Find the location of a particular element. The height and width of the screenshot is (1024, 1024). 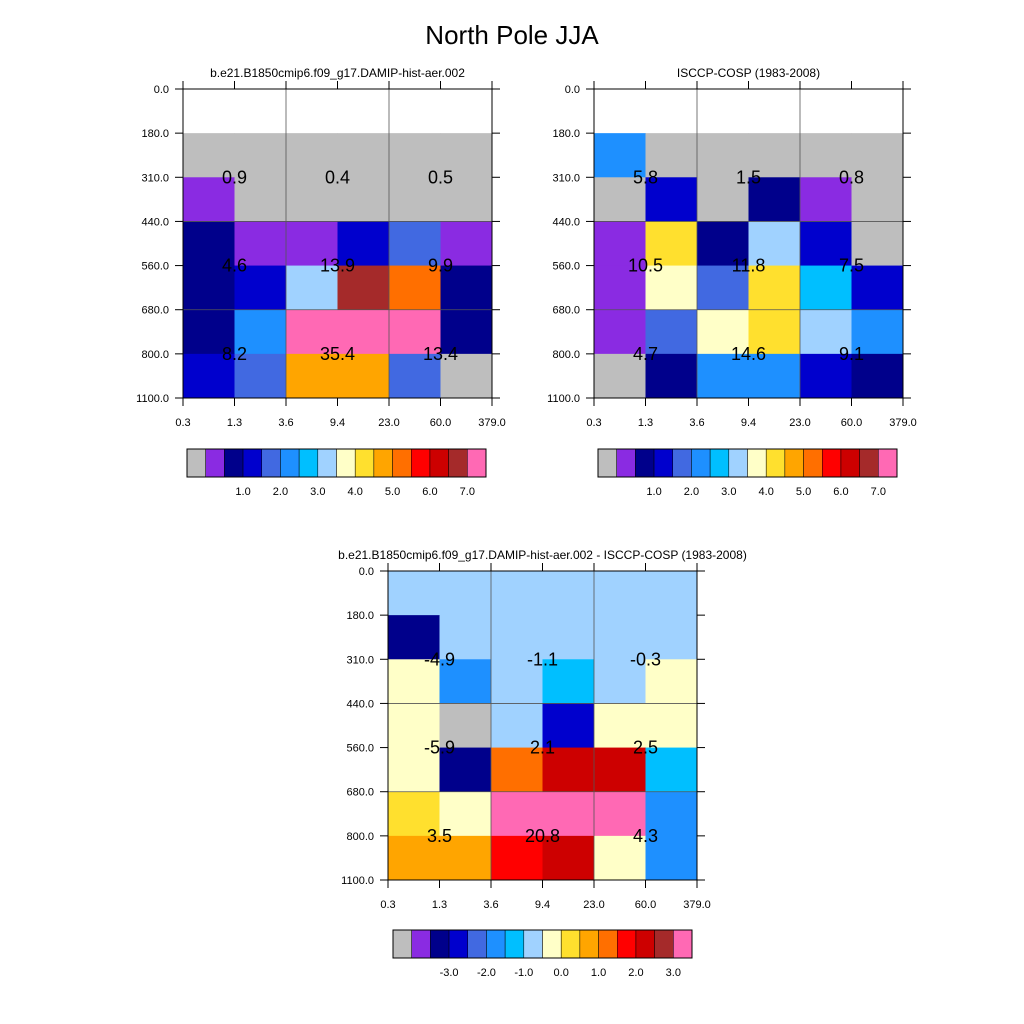

group-total-label: 13.9 is located at coordinates (337, 266).